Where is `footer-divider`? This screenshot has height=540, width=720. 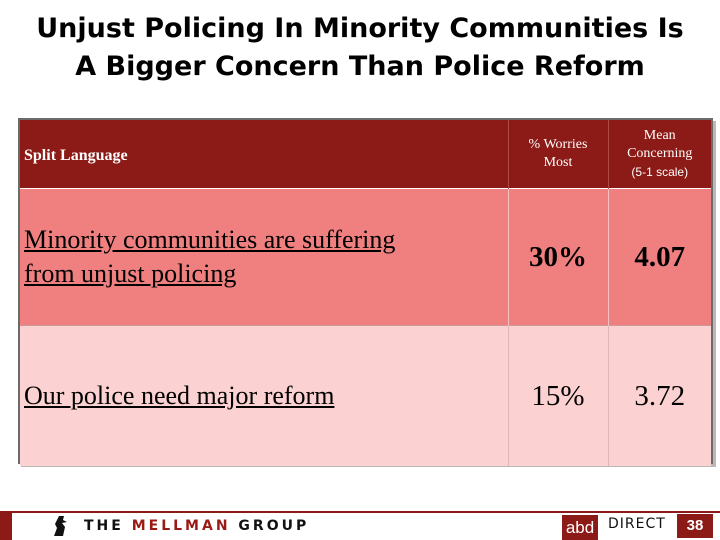
footer-divider is located at coordinates (365, 512).